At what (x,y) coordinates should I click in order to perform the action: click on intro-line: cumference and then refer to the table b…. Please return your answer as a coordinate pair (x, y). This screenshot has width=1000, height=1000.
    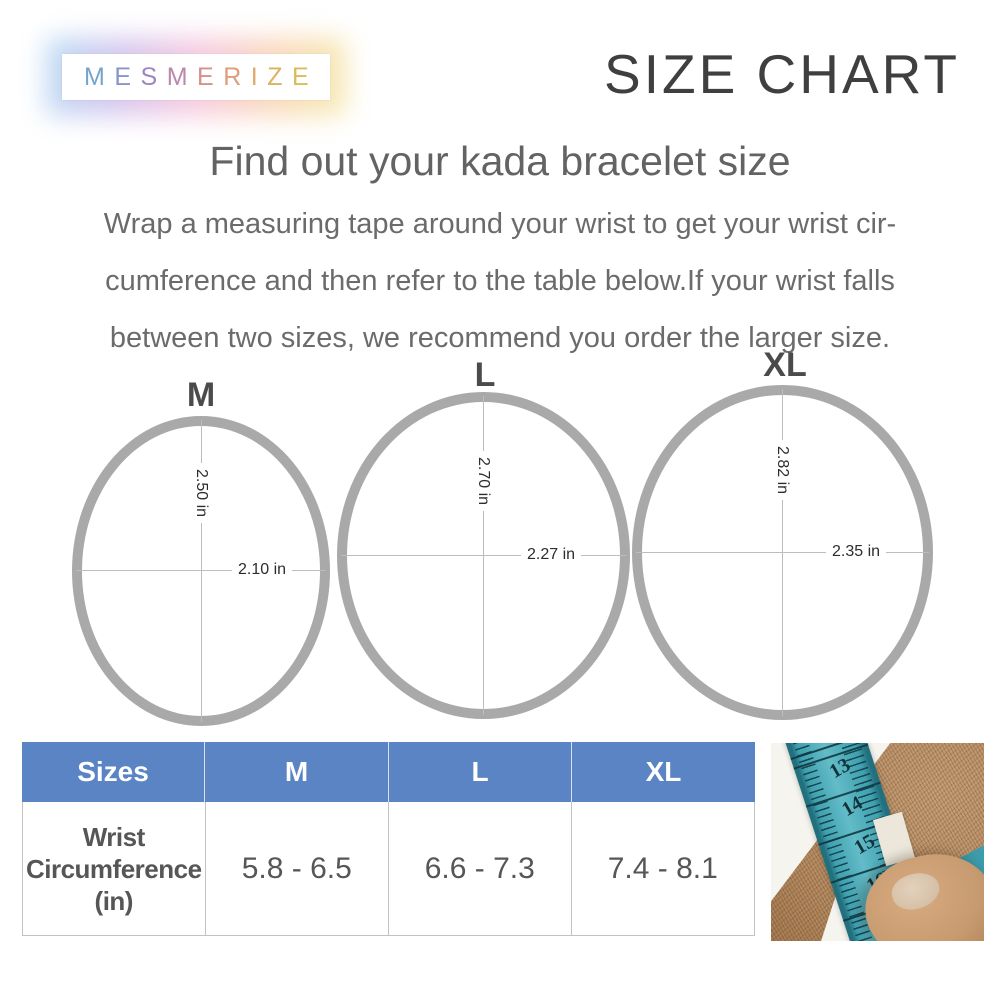
    Looking at the image, I should click on (500, 281).